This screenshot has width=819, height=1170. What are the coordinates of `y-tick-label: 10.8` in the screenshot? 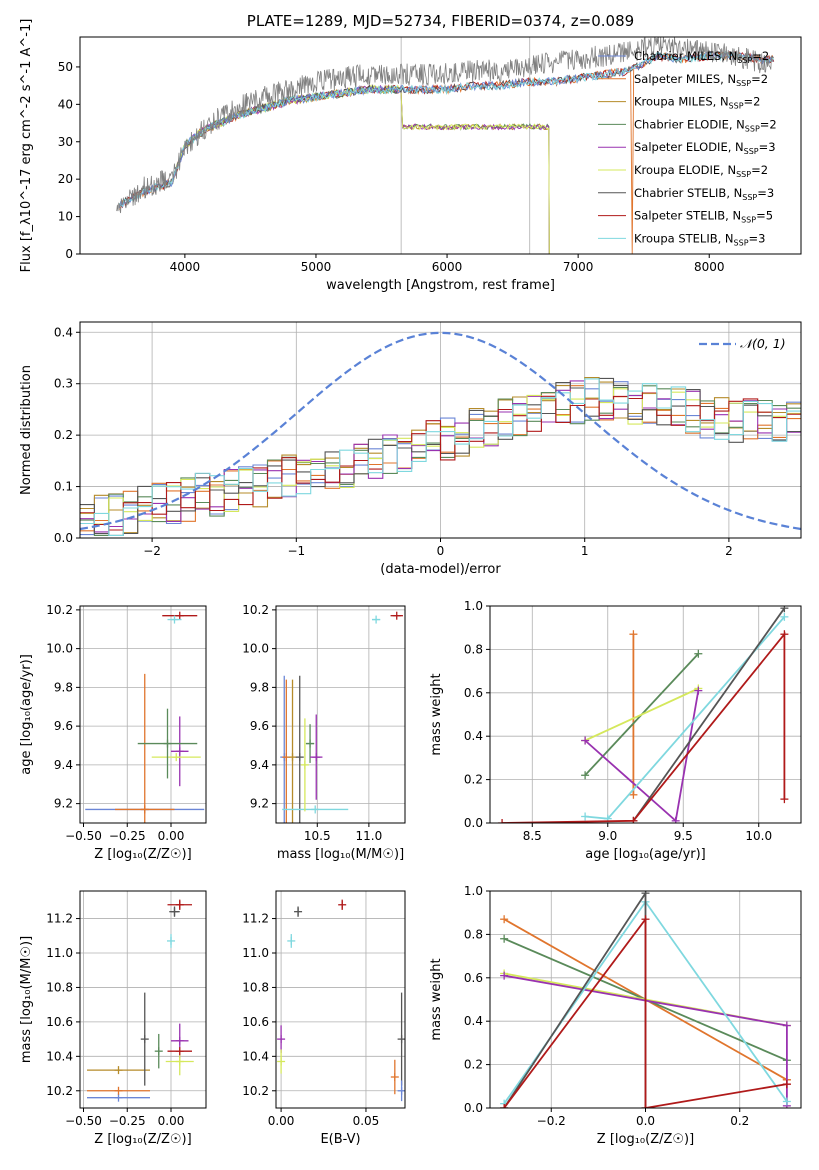 It's located at (59, 987).